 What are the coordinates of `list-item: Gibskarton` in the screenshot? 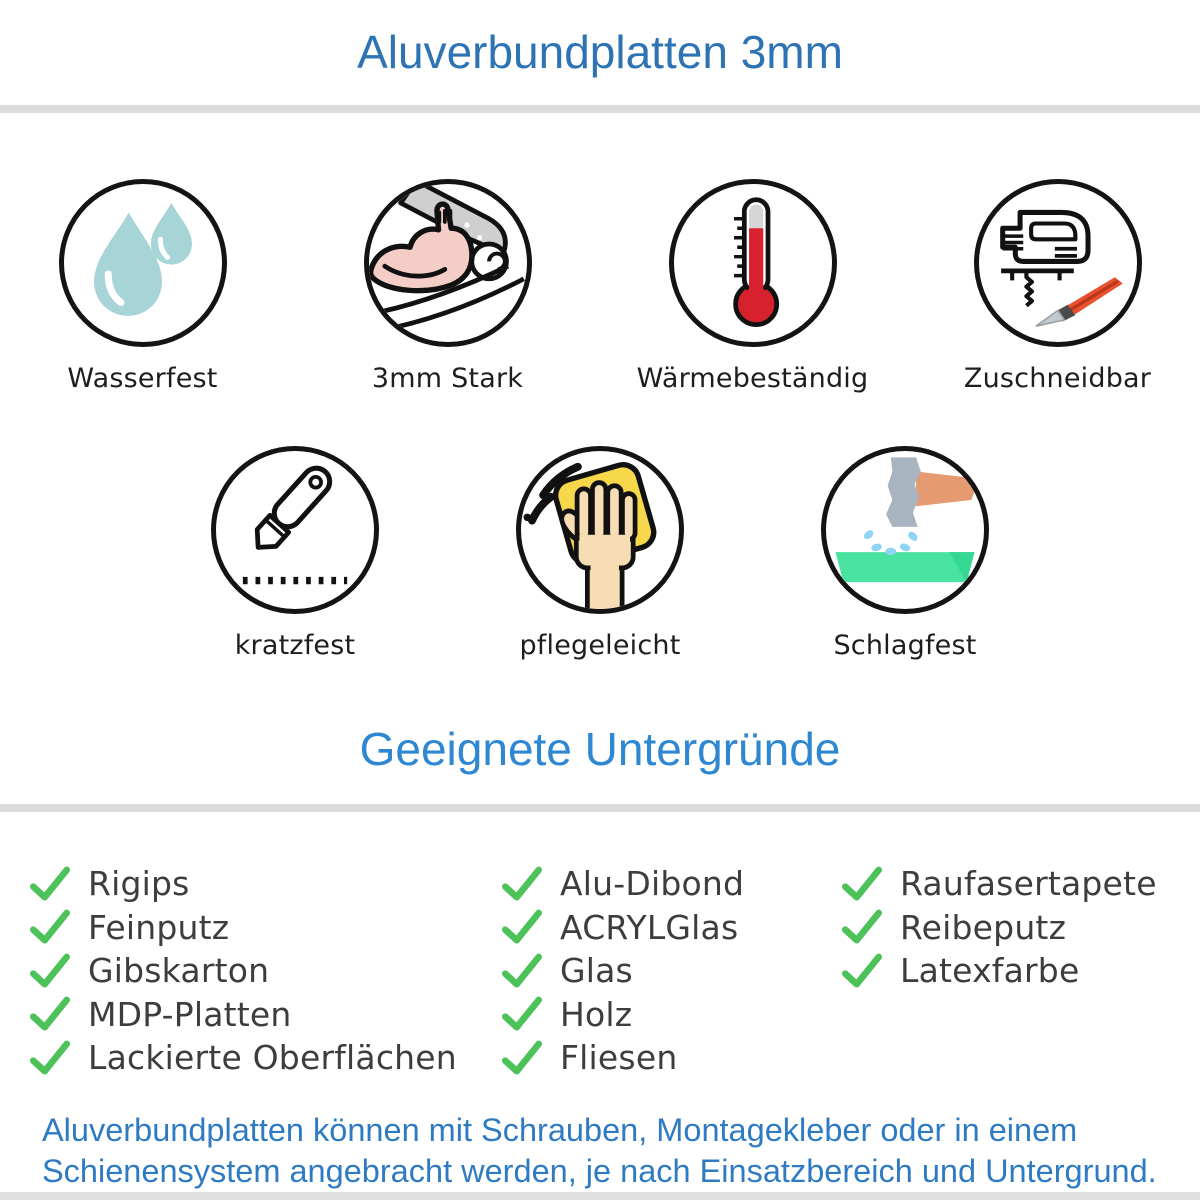 It's located at (264, 971).